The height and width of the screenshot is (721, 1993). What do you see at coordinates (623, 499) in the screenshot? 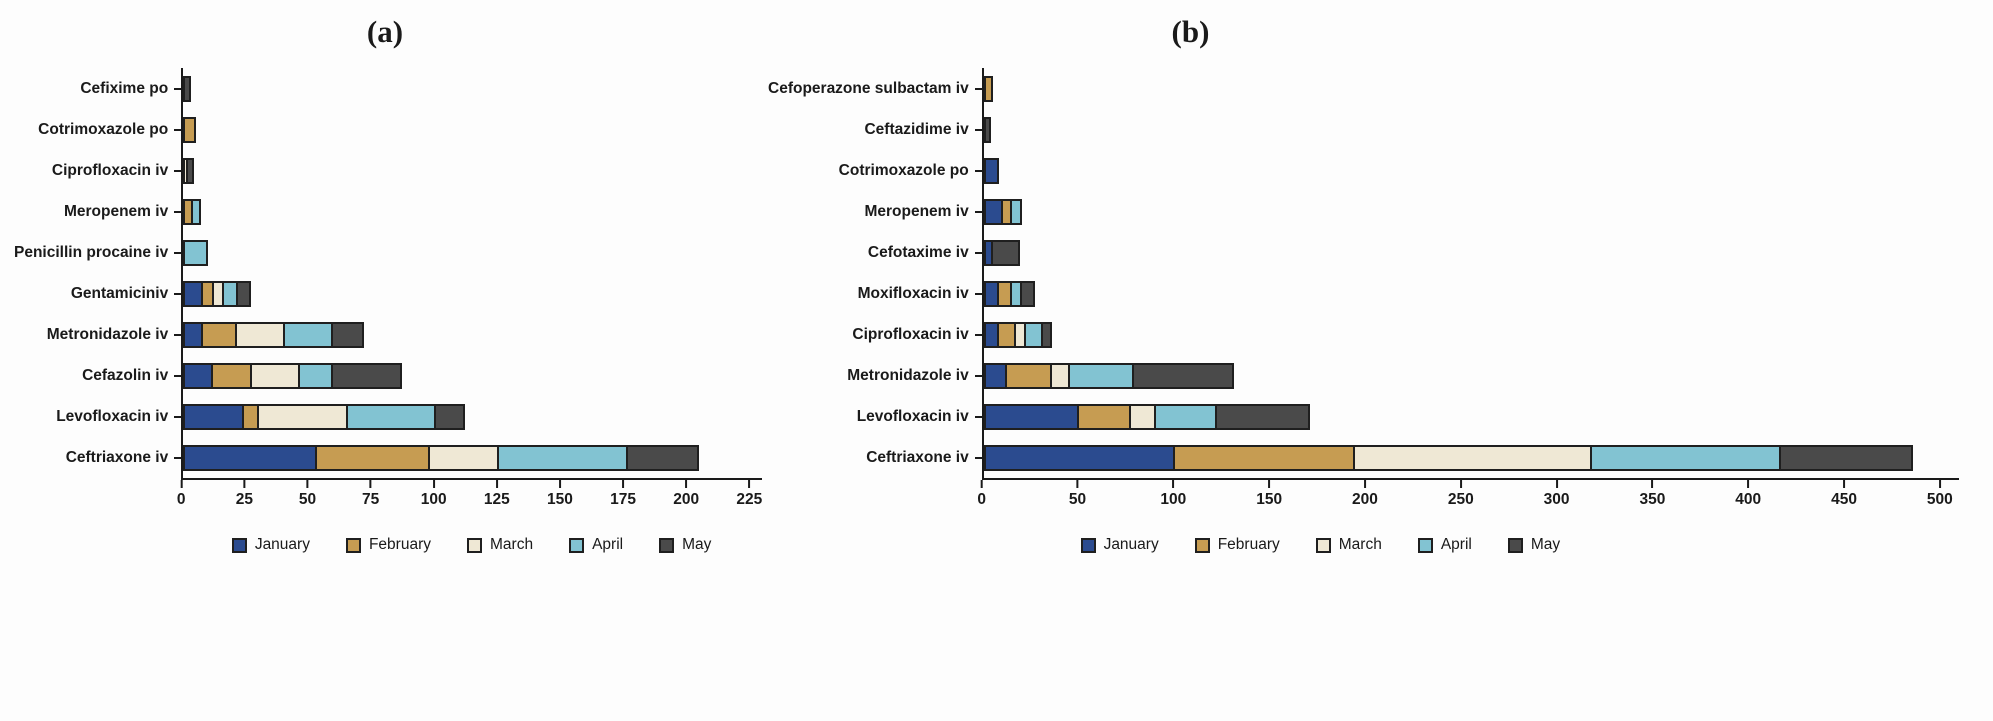
I see `x-tick-label: 175` at bounding box center [623, 499].